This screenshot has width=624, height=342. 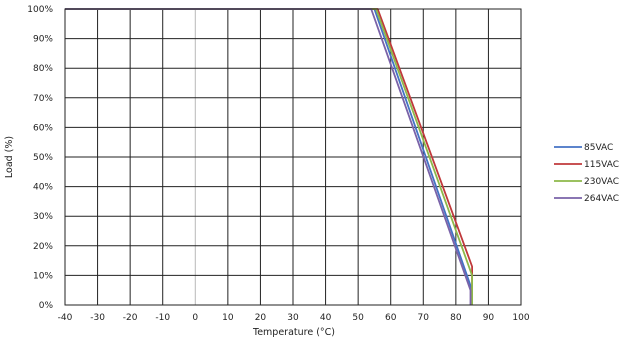 What do you see at coordinates (43, 99) in the screenshot?
I see `y-tick-label: 70%` at bounding box center [43, 99].